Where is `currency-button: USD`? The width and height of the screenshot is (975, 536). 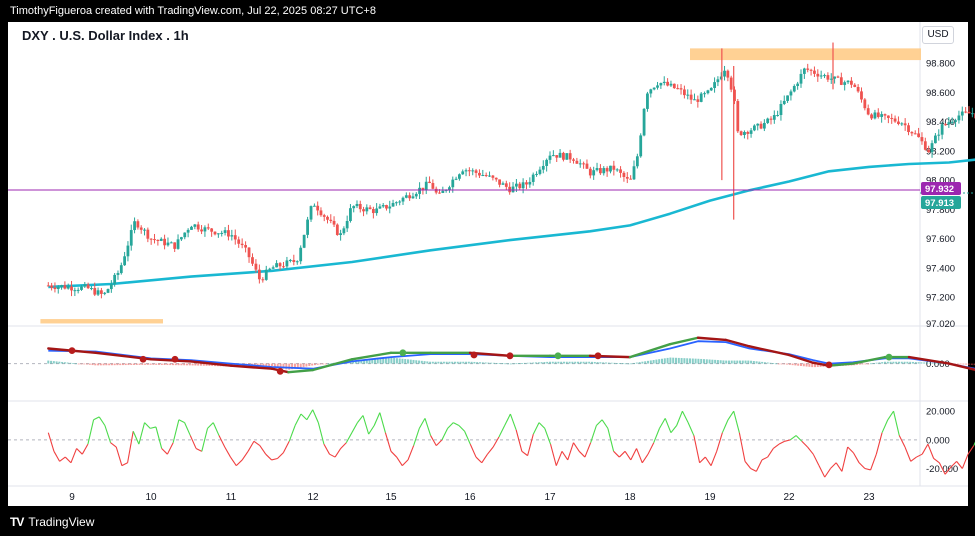 currency-button: USD is located at coordinates (938, 35).